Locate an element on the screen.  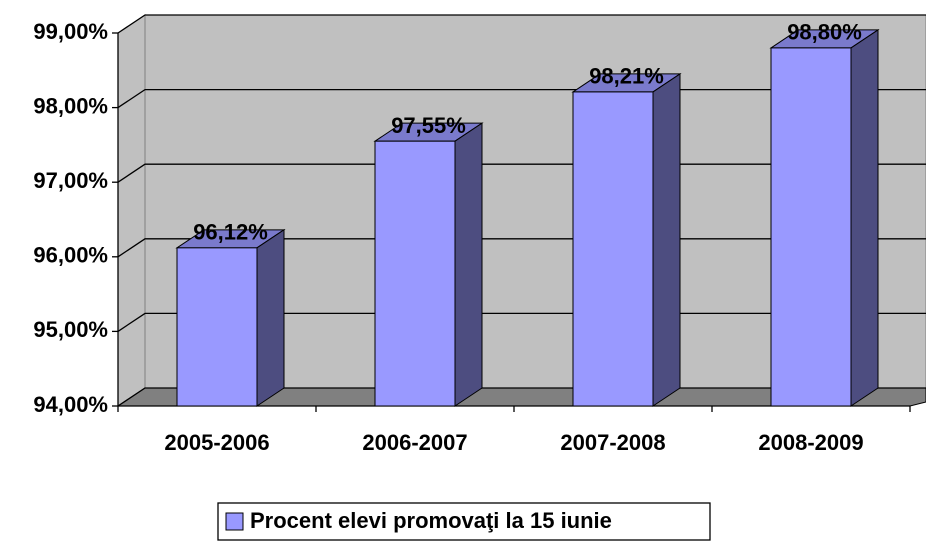
legend-label: Procent elevi promovaţi la 15 iunie is located at coordinates (431, 520).